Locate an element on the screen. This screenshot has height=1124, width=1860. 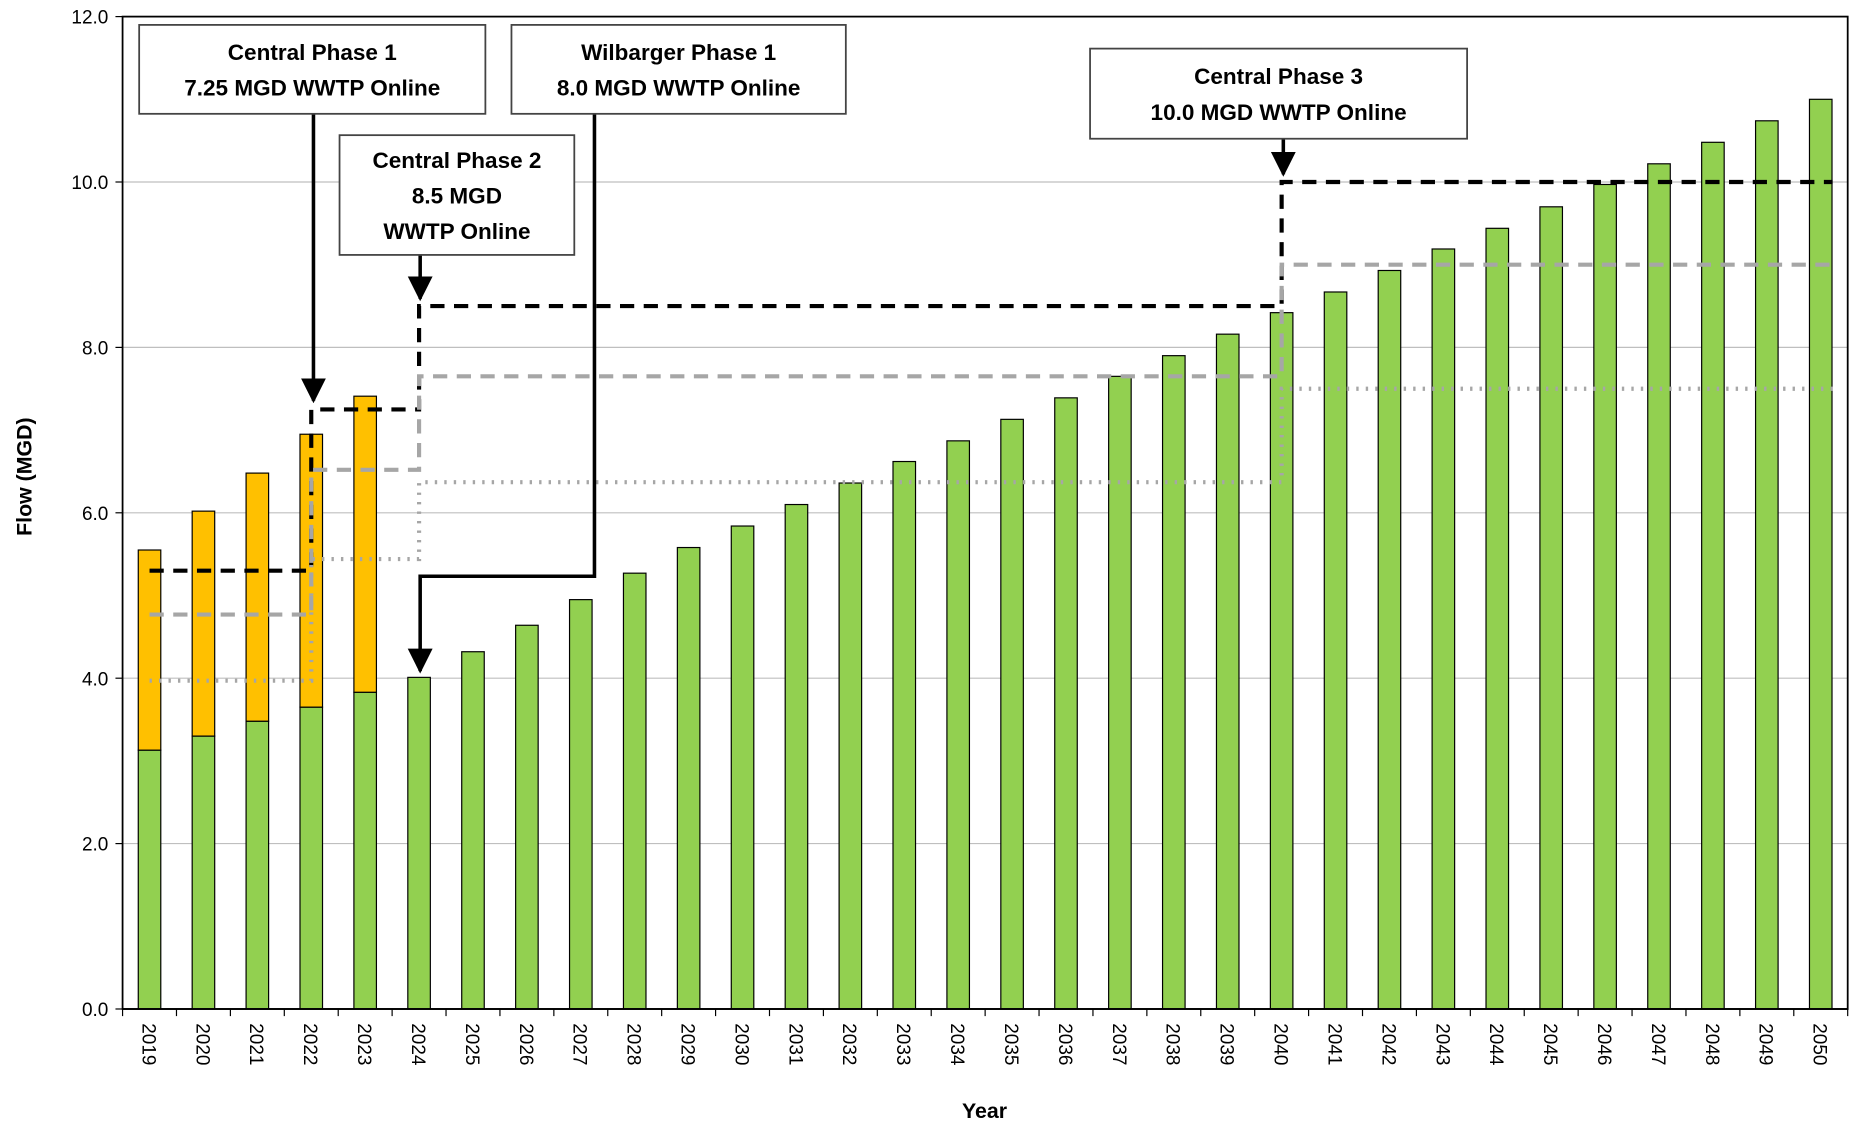
x-tick-label: 2022 is located at coordinates (309, 1044).